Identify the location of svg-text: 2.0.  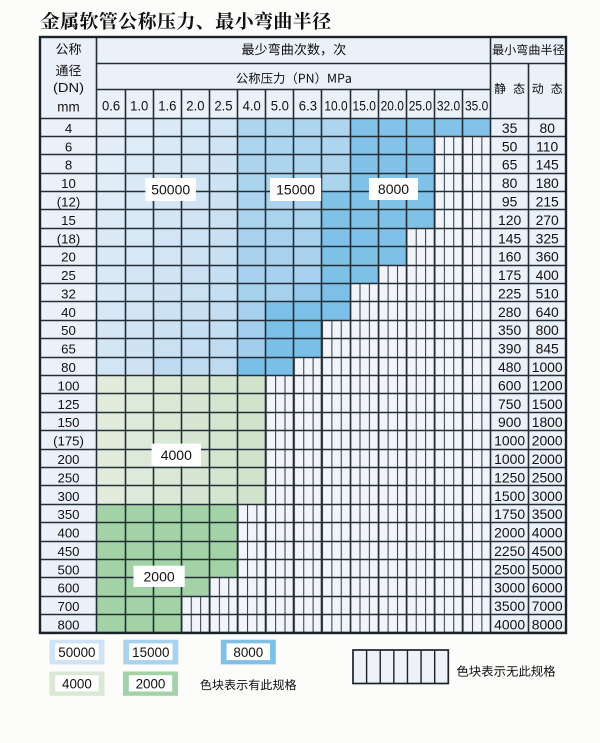
(195, 106).